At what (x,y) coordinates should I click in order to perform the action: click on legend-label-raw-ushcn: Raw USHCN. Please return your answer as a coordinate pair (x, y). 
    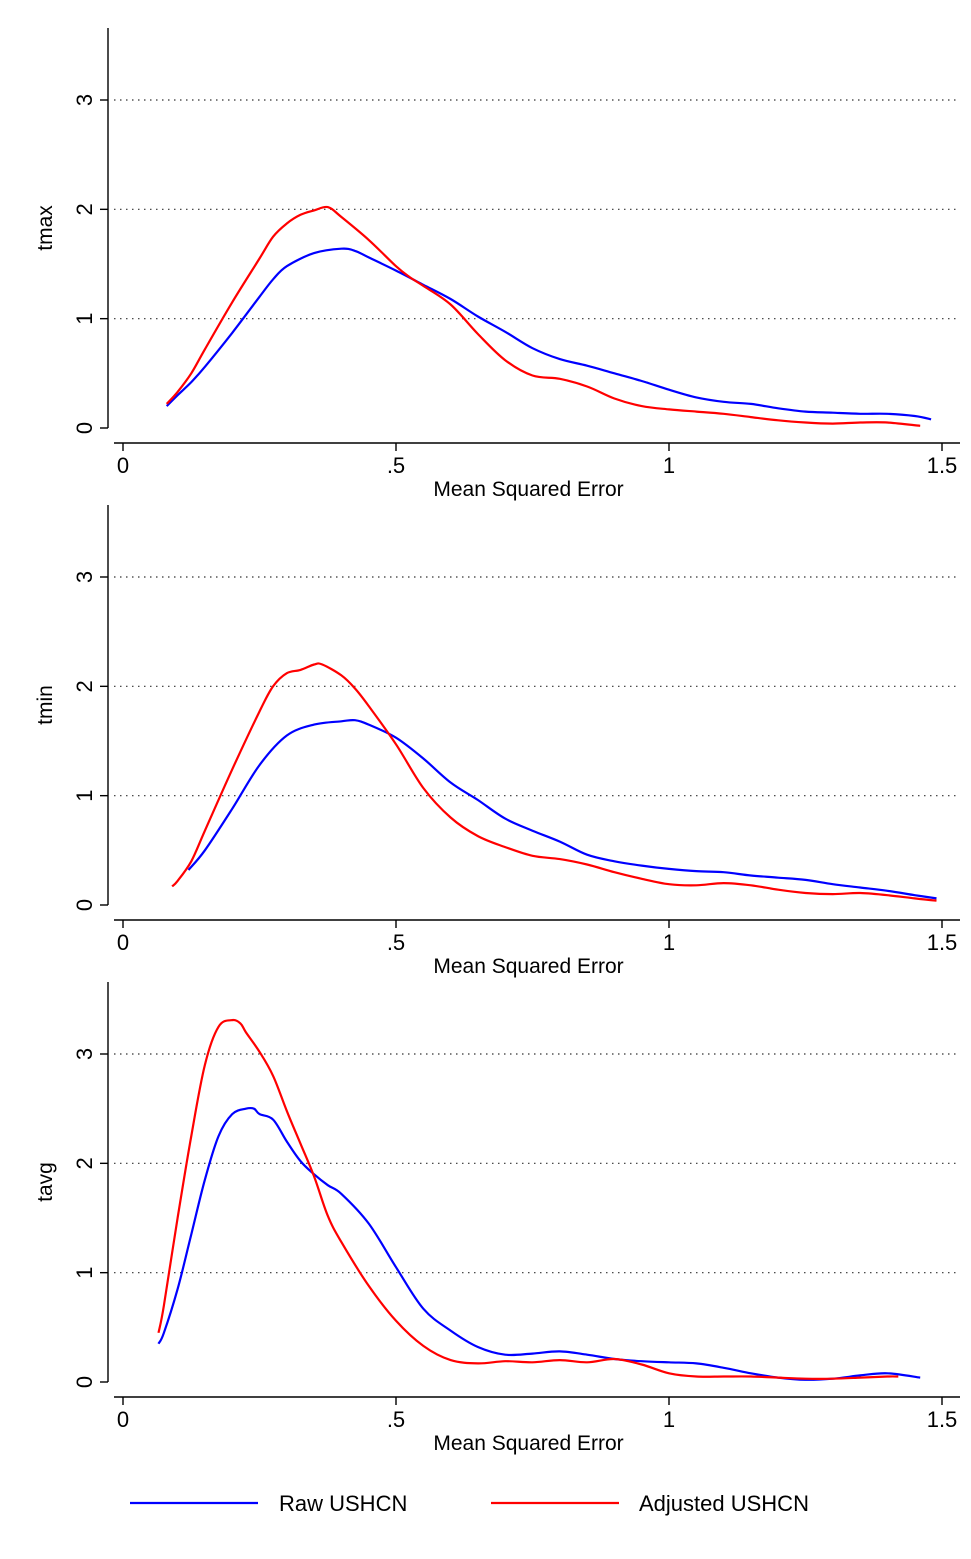
    Looking at the image, I should click on (343, 1503).